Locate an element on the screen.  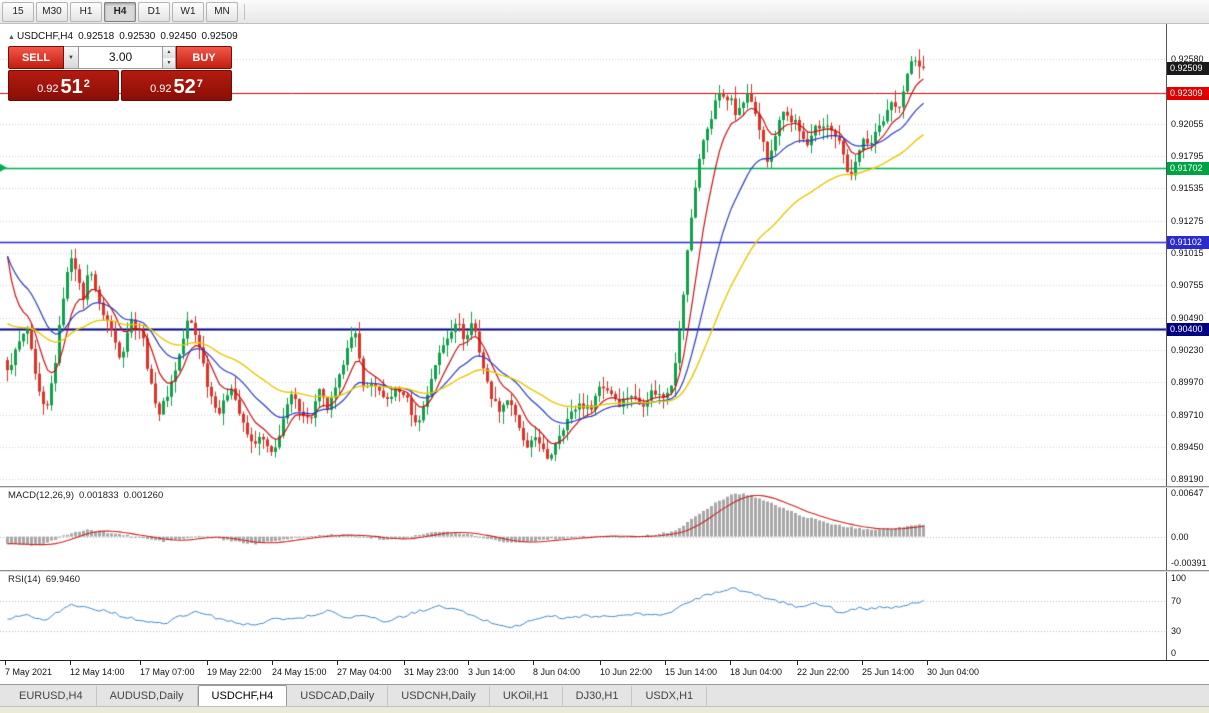
time-axis-label: 7 May 2021 is located at coordinates (29, 672).